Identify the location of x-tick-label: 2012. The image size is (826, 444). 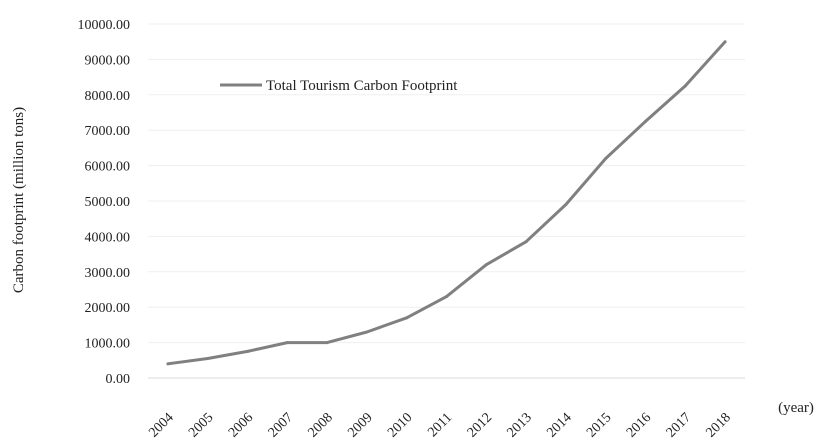
(480, 425).